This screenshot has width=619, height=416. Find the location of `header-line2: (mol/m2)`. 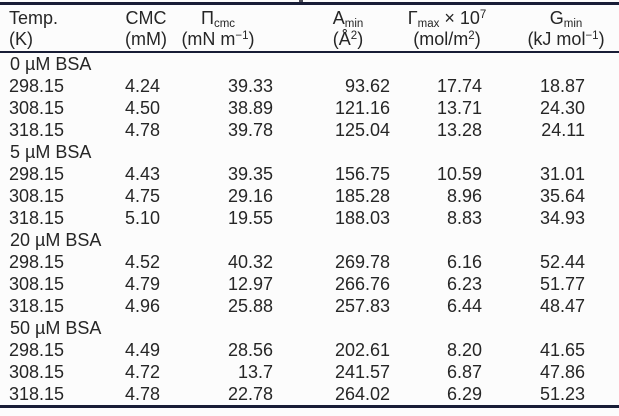

header-line2: (mol/m2) is located at coordinates (447, 39).